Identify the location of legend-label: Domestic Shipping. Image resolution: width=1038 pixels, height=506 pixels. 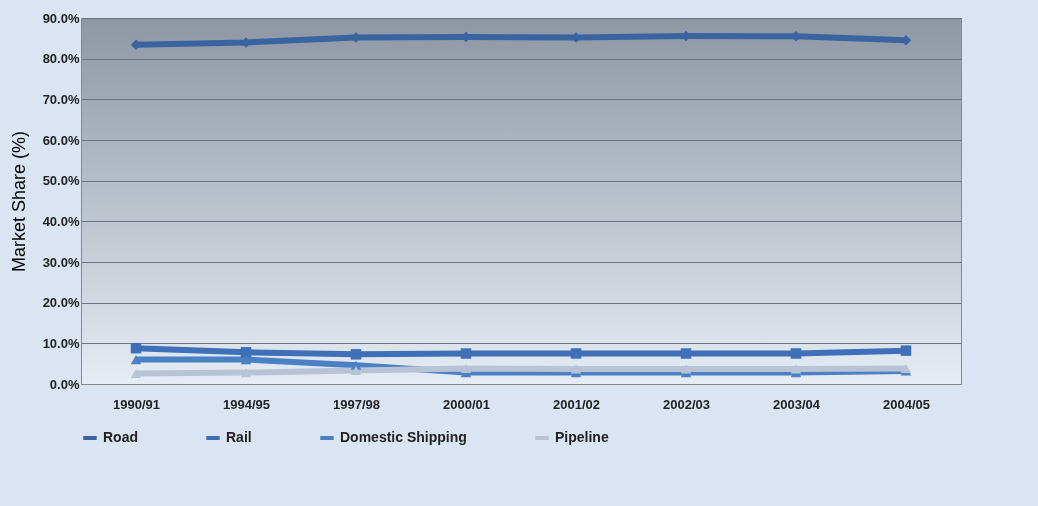
(403, 437).